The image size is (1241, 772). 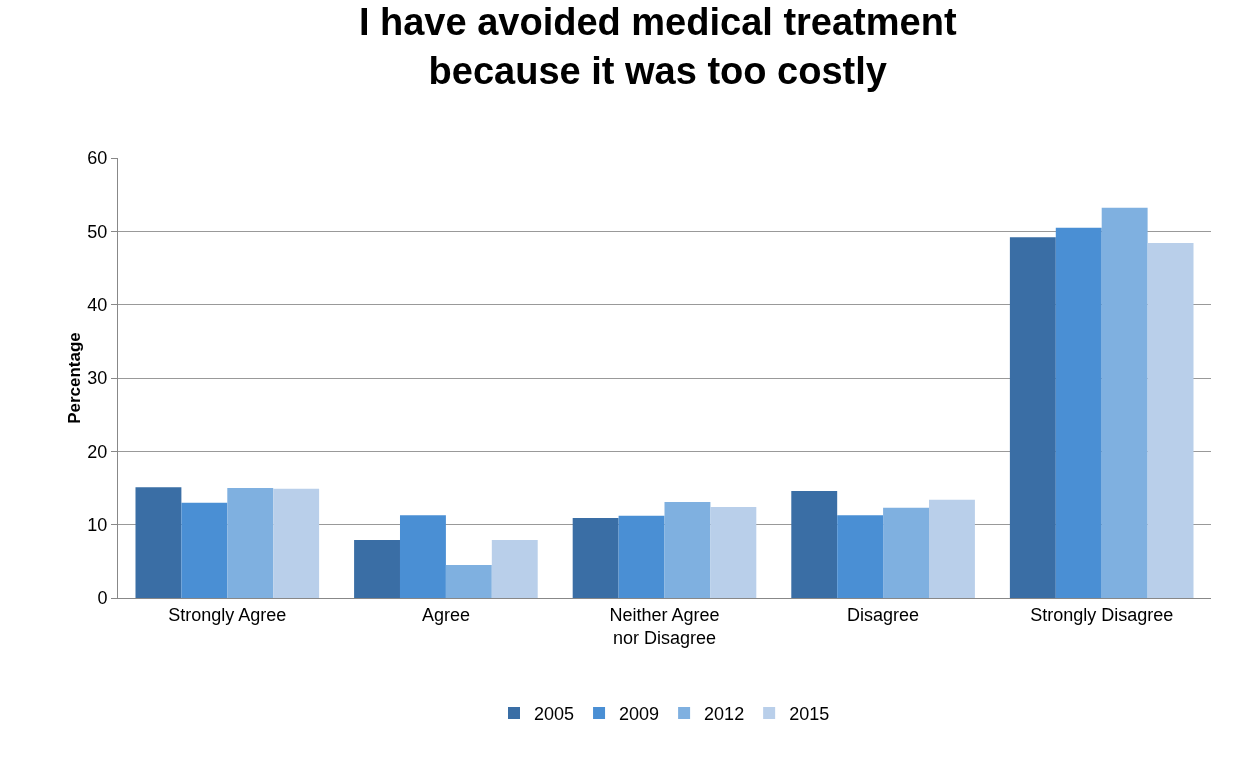 What do you see at coordinates (227, 614) in the screenshot?
I see `x-tick-label: Strongly Agree` at bounding box center [227, 614].